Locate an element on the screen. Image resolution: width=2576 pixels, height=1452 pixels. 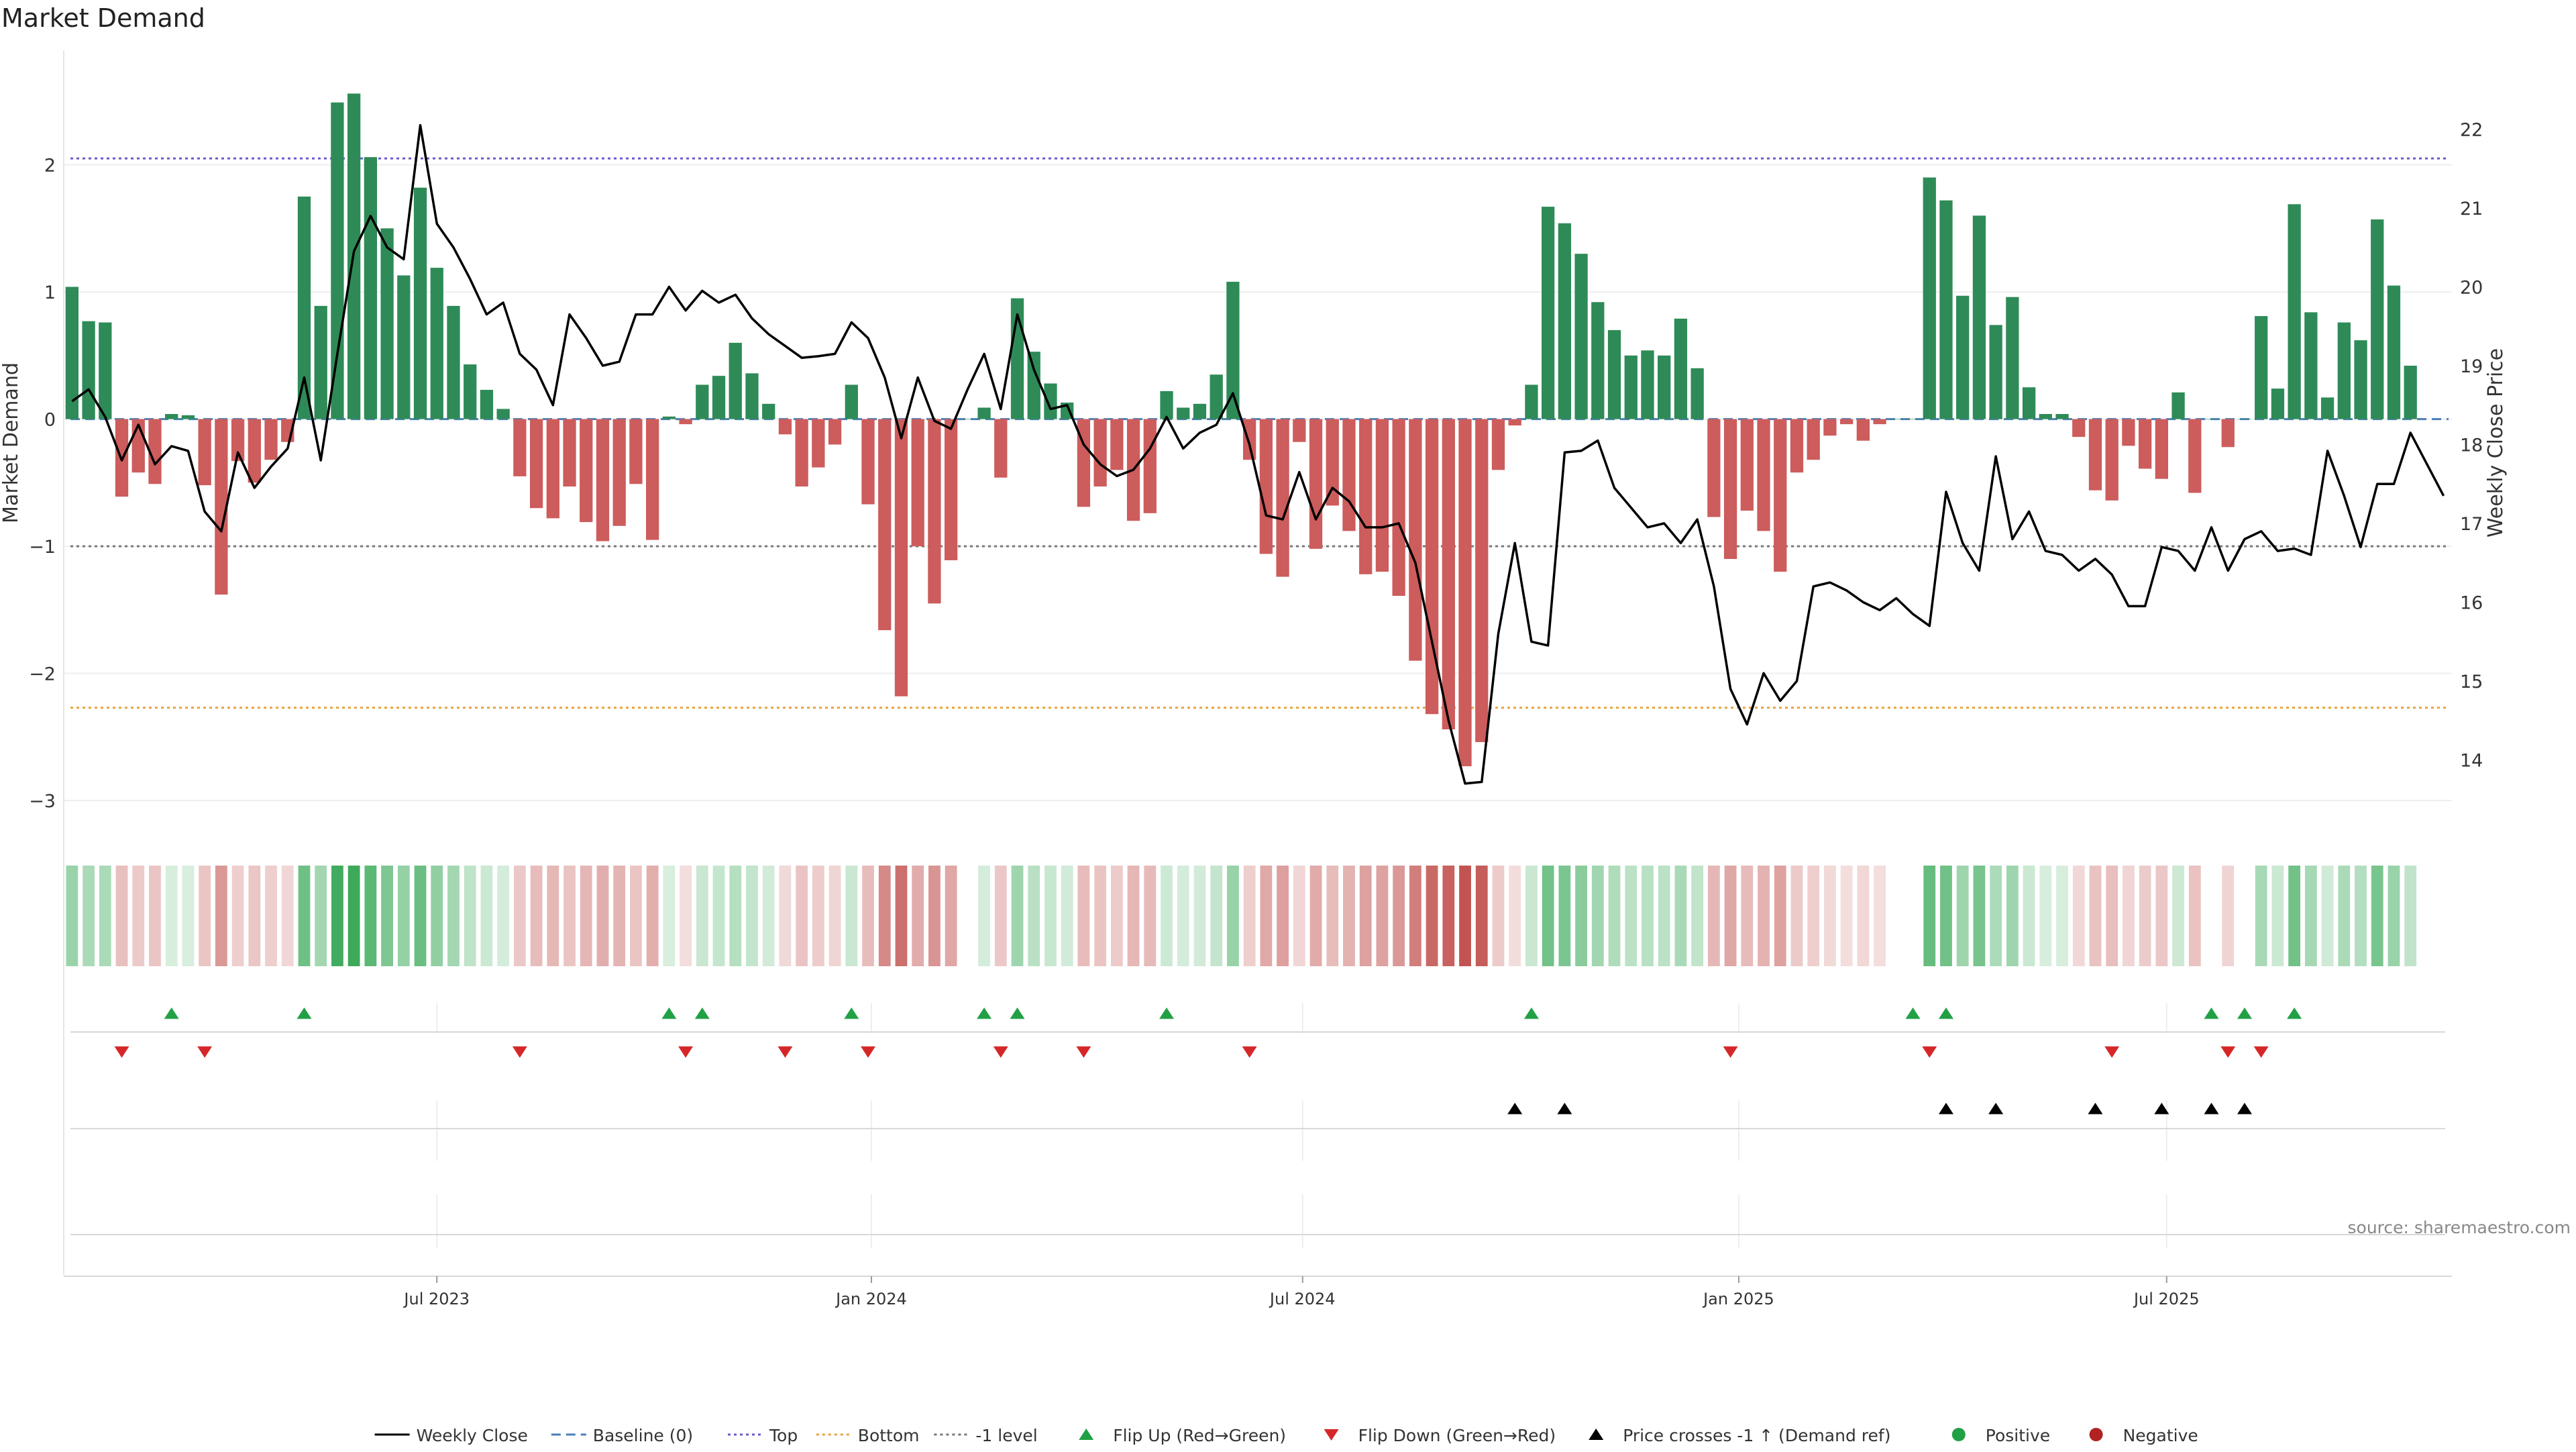
y-tick-label: −2 is located at coordinates (42, 675).